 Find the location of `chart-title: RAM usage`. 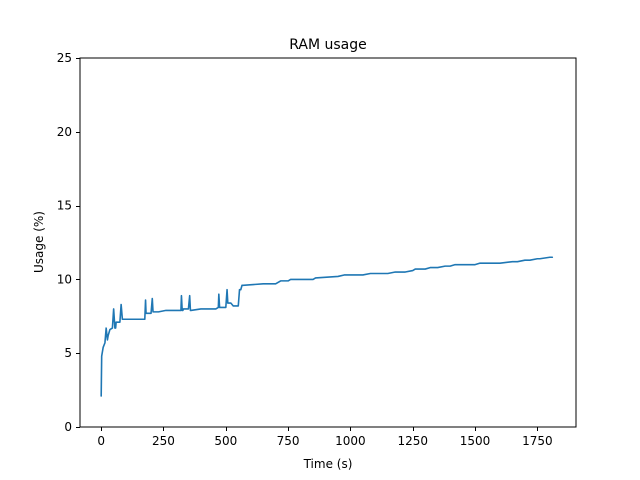

chart-title: RAM usage is located at coordinates (328, 45).